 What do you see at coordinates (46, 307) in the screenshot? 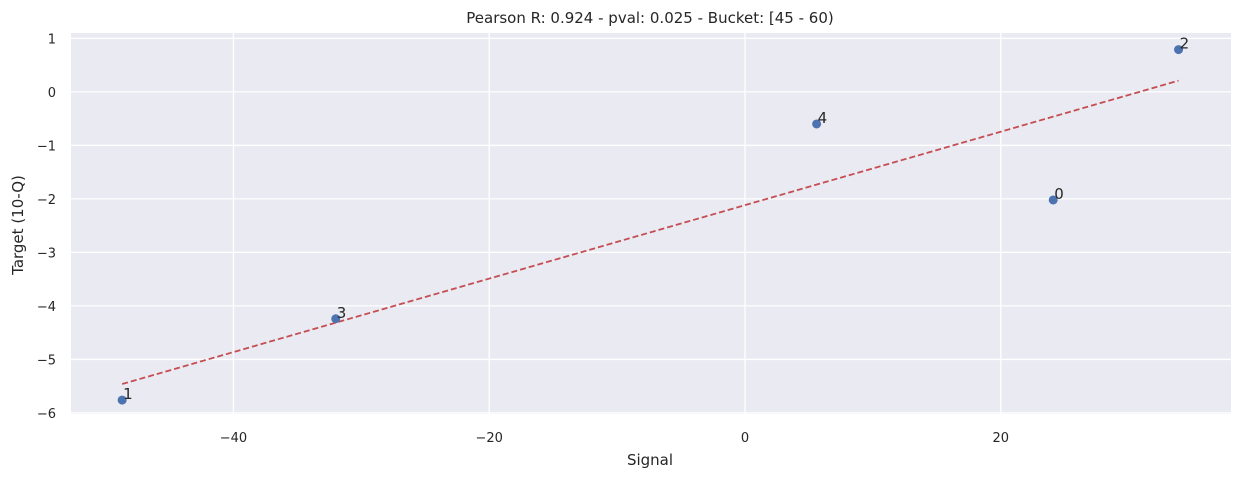
I see `y-tick-label: −4` at bounding box center [46, 307].